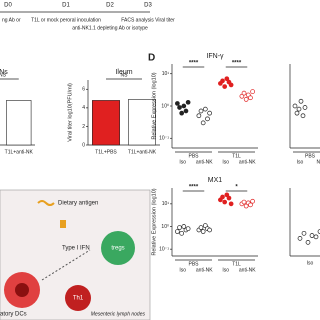  Describe the element at coordinates (66, 20) in the screenshot. I see `caption: T1L or mock peroral inoculation` at that location.